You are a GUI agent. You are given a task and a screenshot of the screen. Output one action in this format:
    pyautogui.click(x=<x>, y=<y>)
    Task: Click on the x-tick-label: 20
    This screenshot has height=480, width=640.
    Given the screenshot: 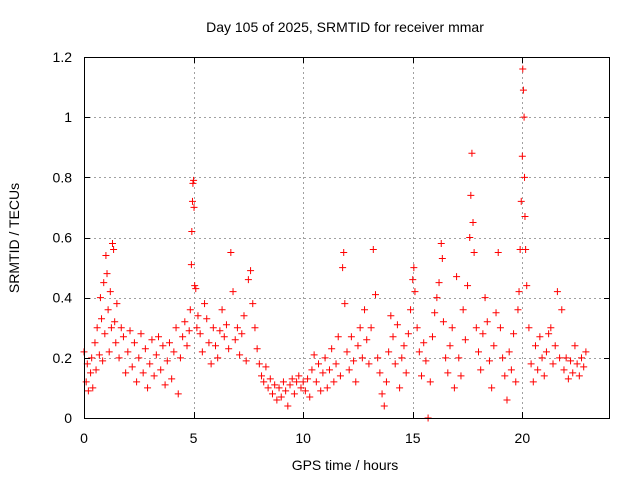 What is the action you would take?
    pyautogui.click(x=523, y=438)
    